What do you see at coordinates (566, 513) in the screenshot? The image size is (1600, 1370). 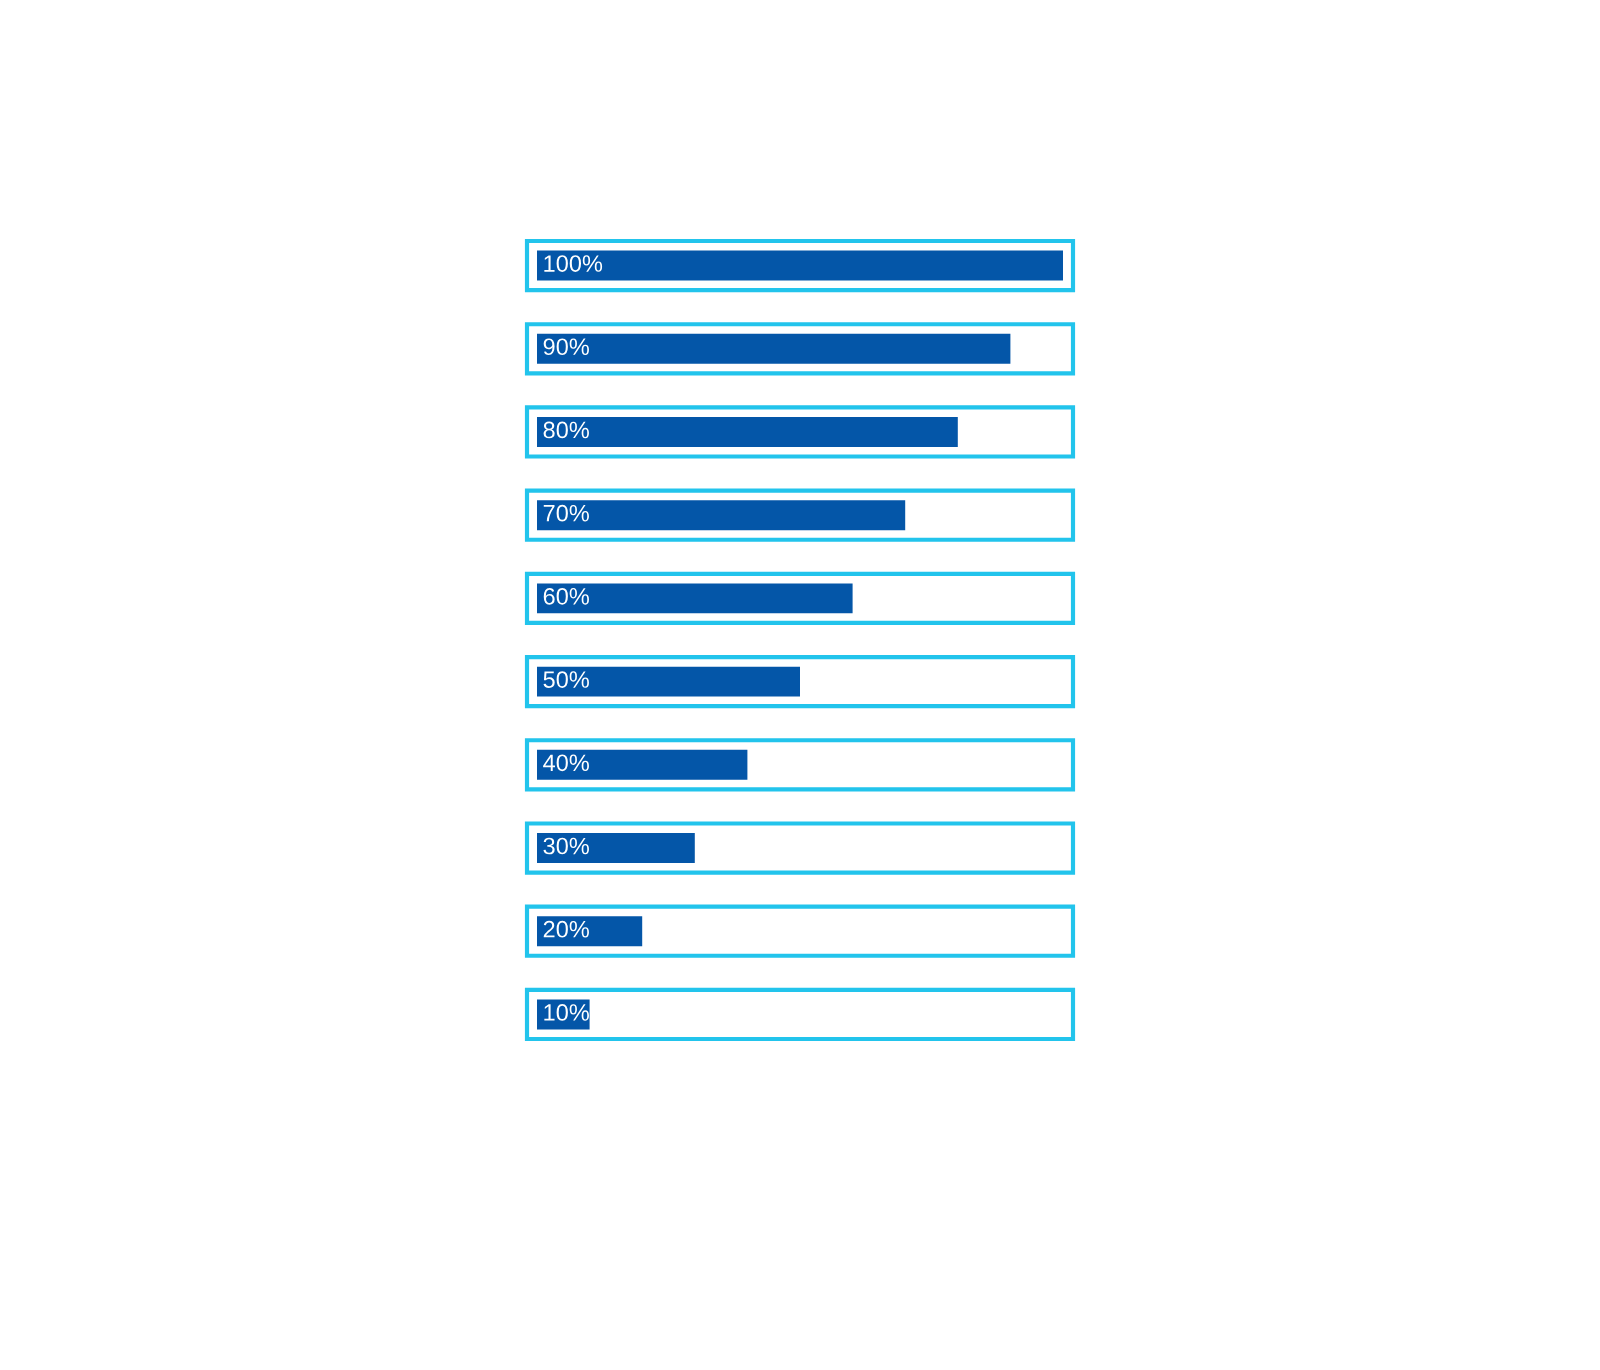 I see `data-label: 70%` at bounding box center [566, 513].